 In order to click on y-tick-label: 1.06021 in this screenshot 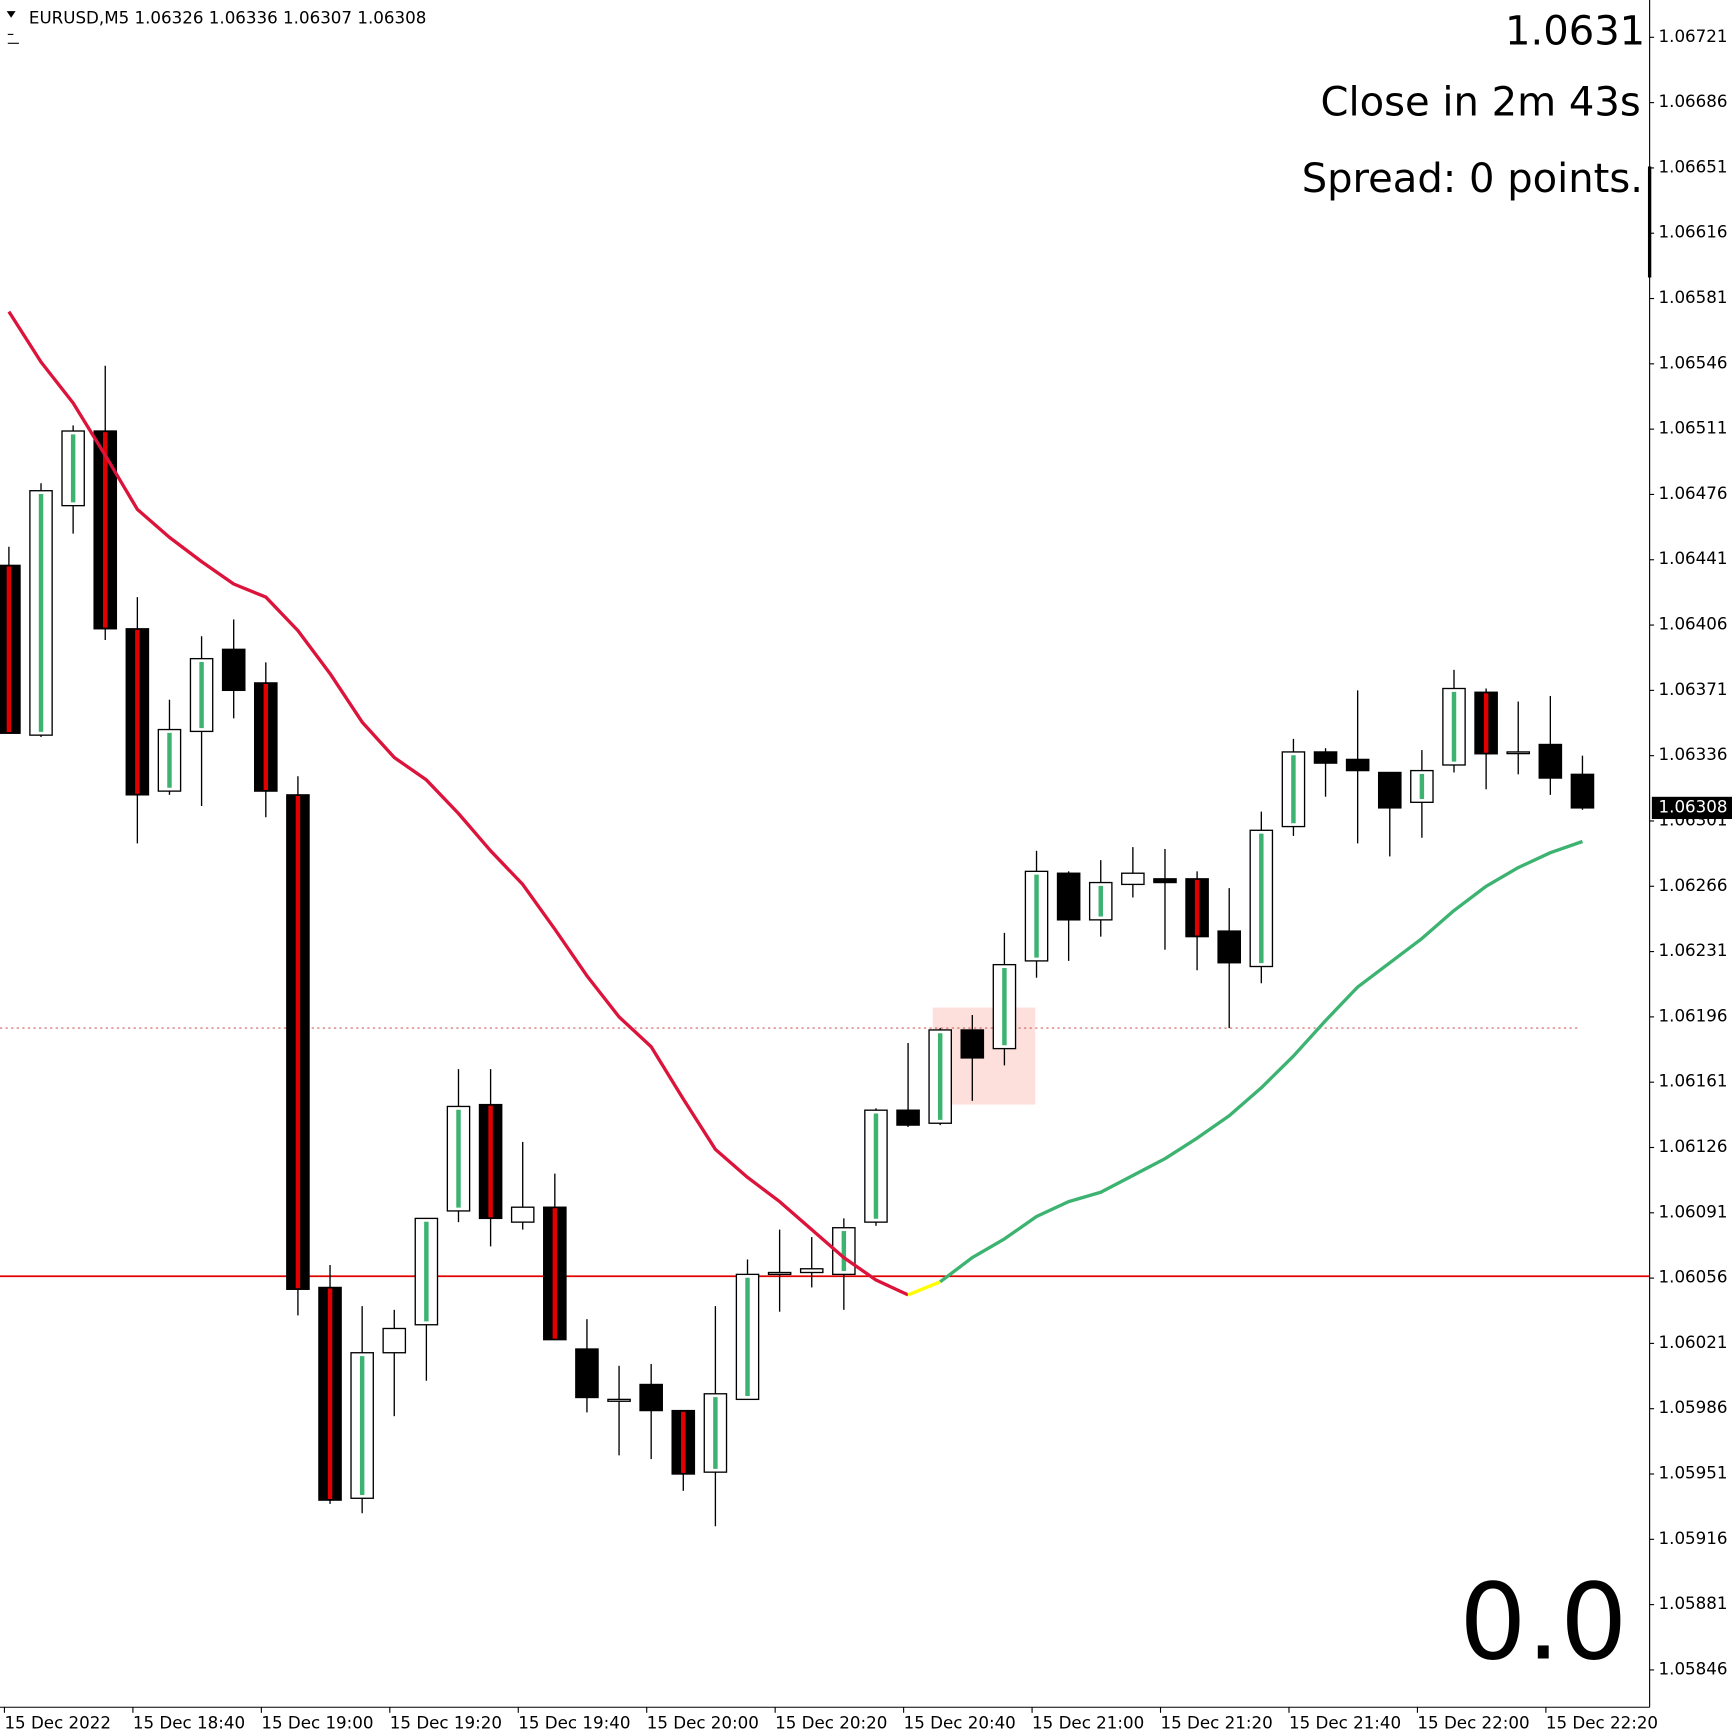, I will do `click(1693, 1342)`.